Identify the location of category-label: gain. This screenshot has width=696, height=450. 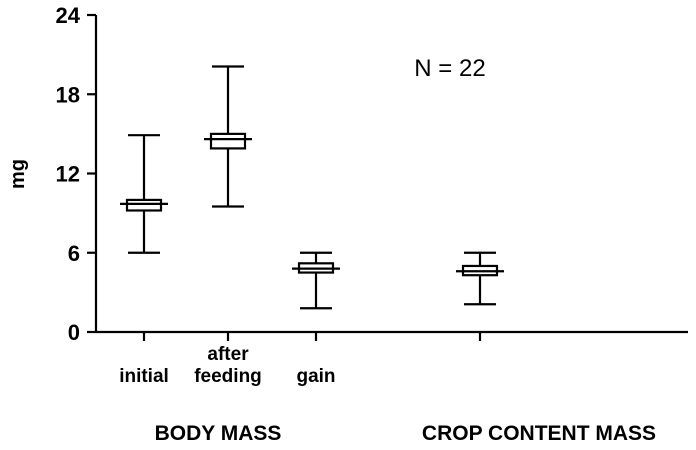
(315, 376).